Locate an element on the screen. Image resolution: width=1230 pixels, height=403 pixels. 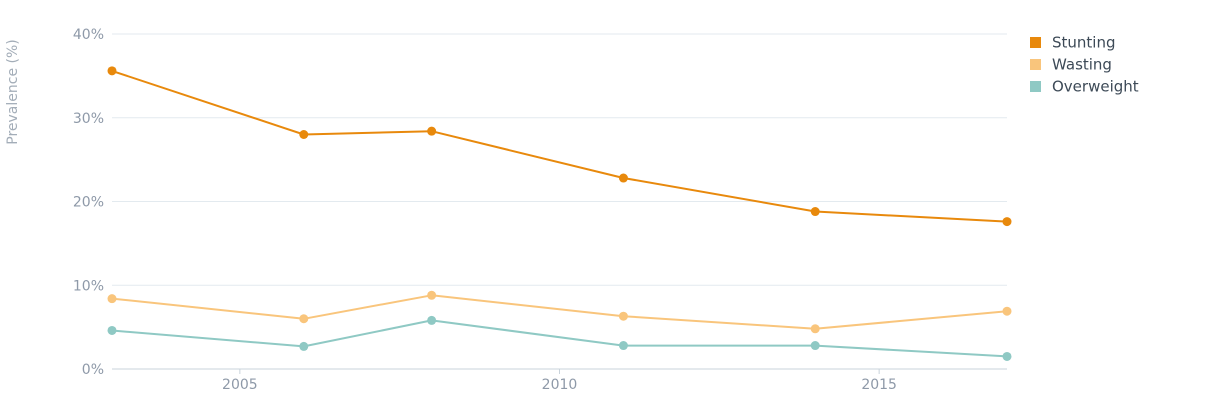
x-tick-label: 2005 is located at coordinates (240, 385).